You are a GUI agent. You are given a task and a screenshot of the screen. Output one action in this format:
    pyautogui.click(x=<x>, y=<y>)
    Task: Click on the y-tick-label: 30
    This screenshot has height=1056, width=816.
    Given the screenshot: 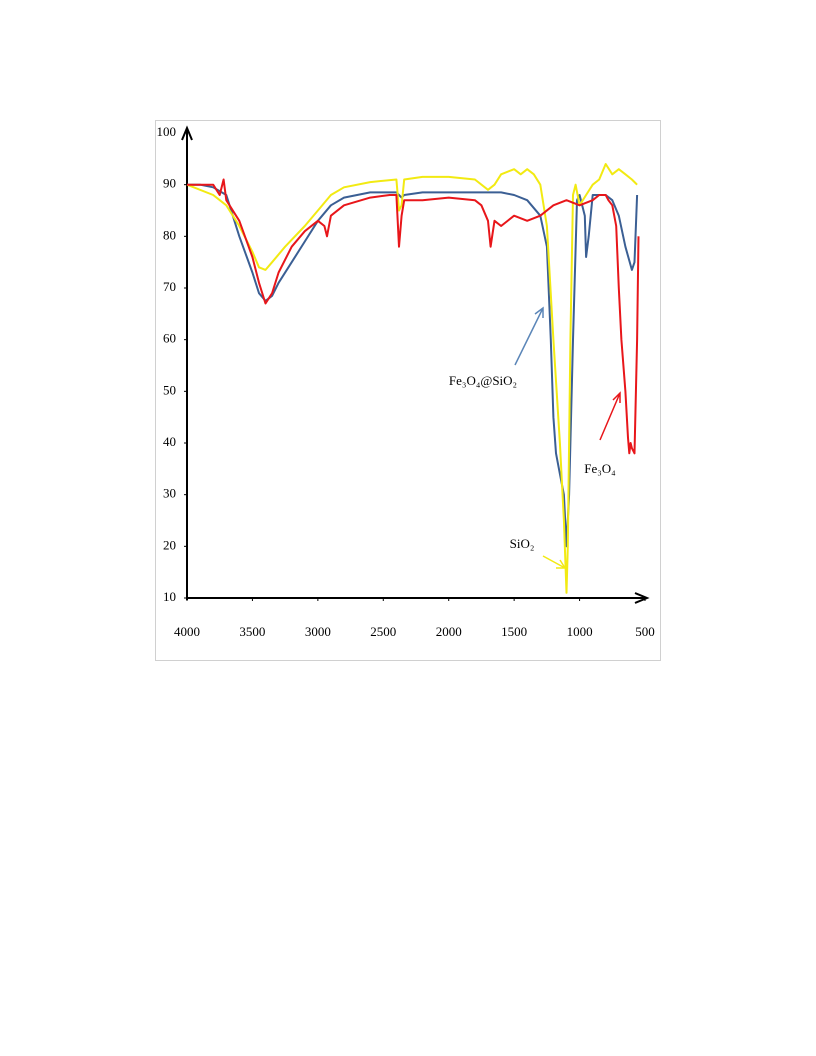 What is the action you would take?
    pyautogui.click(x=169, y=493)
    